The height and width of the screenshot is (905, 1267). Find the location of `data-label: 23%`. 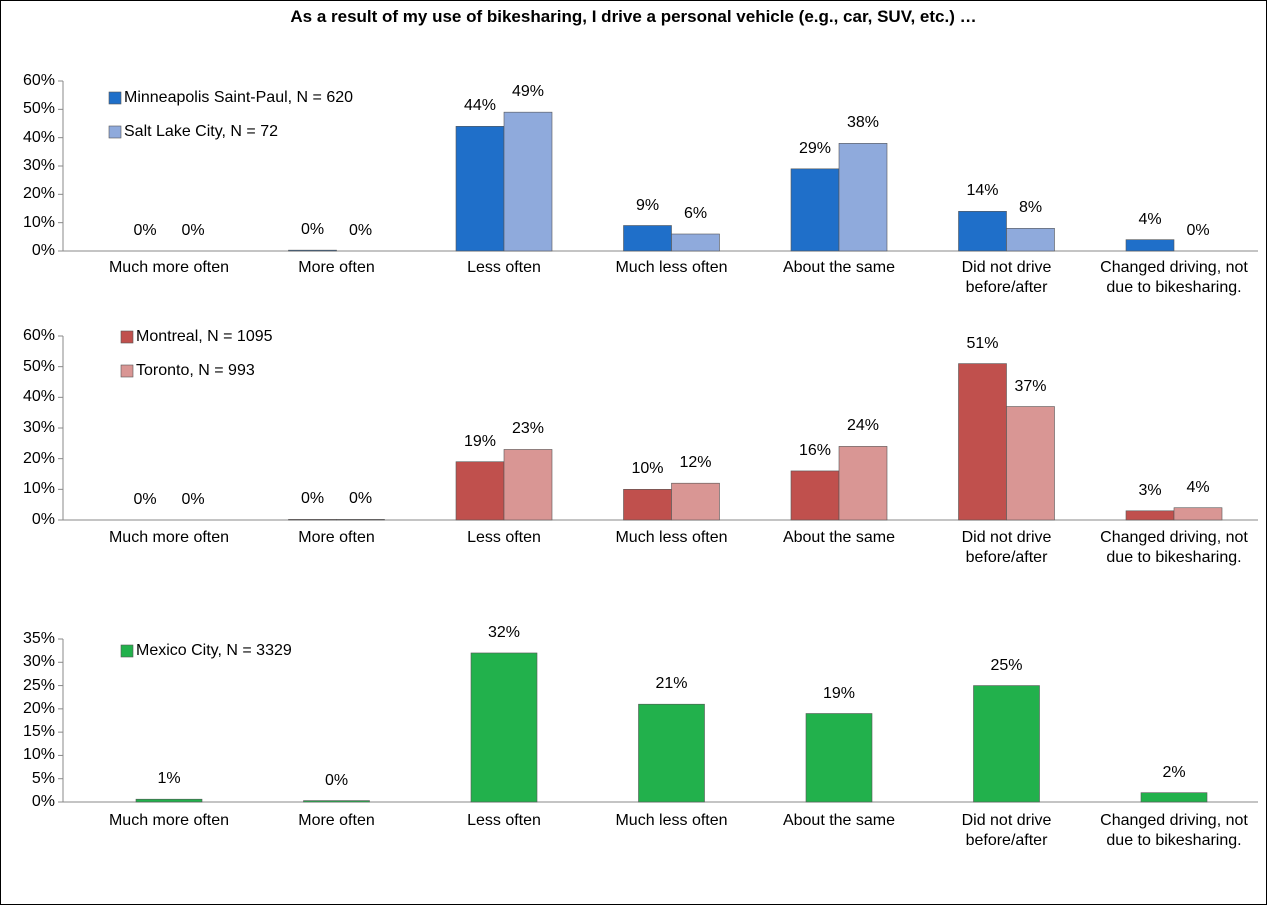

data-label: 23% is located at coordinates (528, 429).